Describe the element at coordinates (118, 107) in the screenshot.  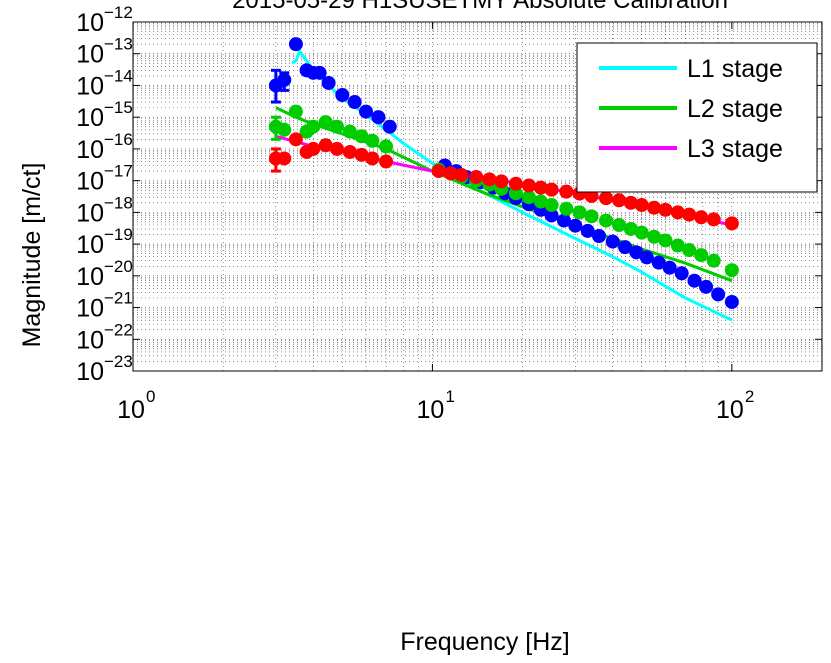
I see `y-tick-exponent: −15` at that location.